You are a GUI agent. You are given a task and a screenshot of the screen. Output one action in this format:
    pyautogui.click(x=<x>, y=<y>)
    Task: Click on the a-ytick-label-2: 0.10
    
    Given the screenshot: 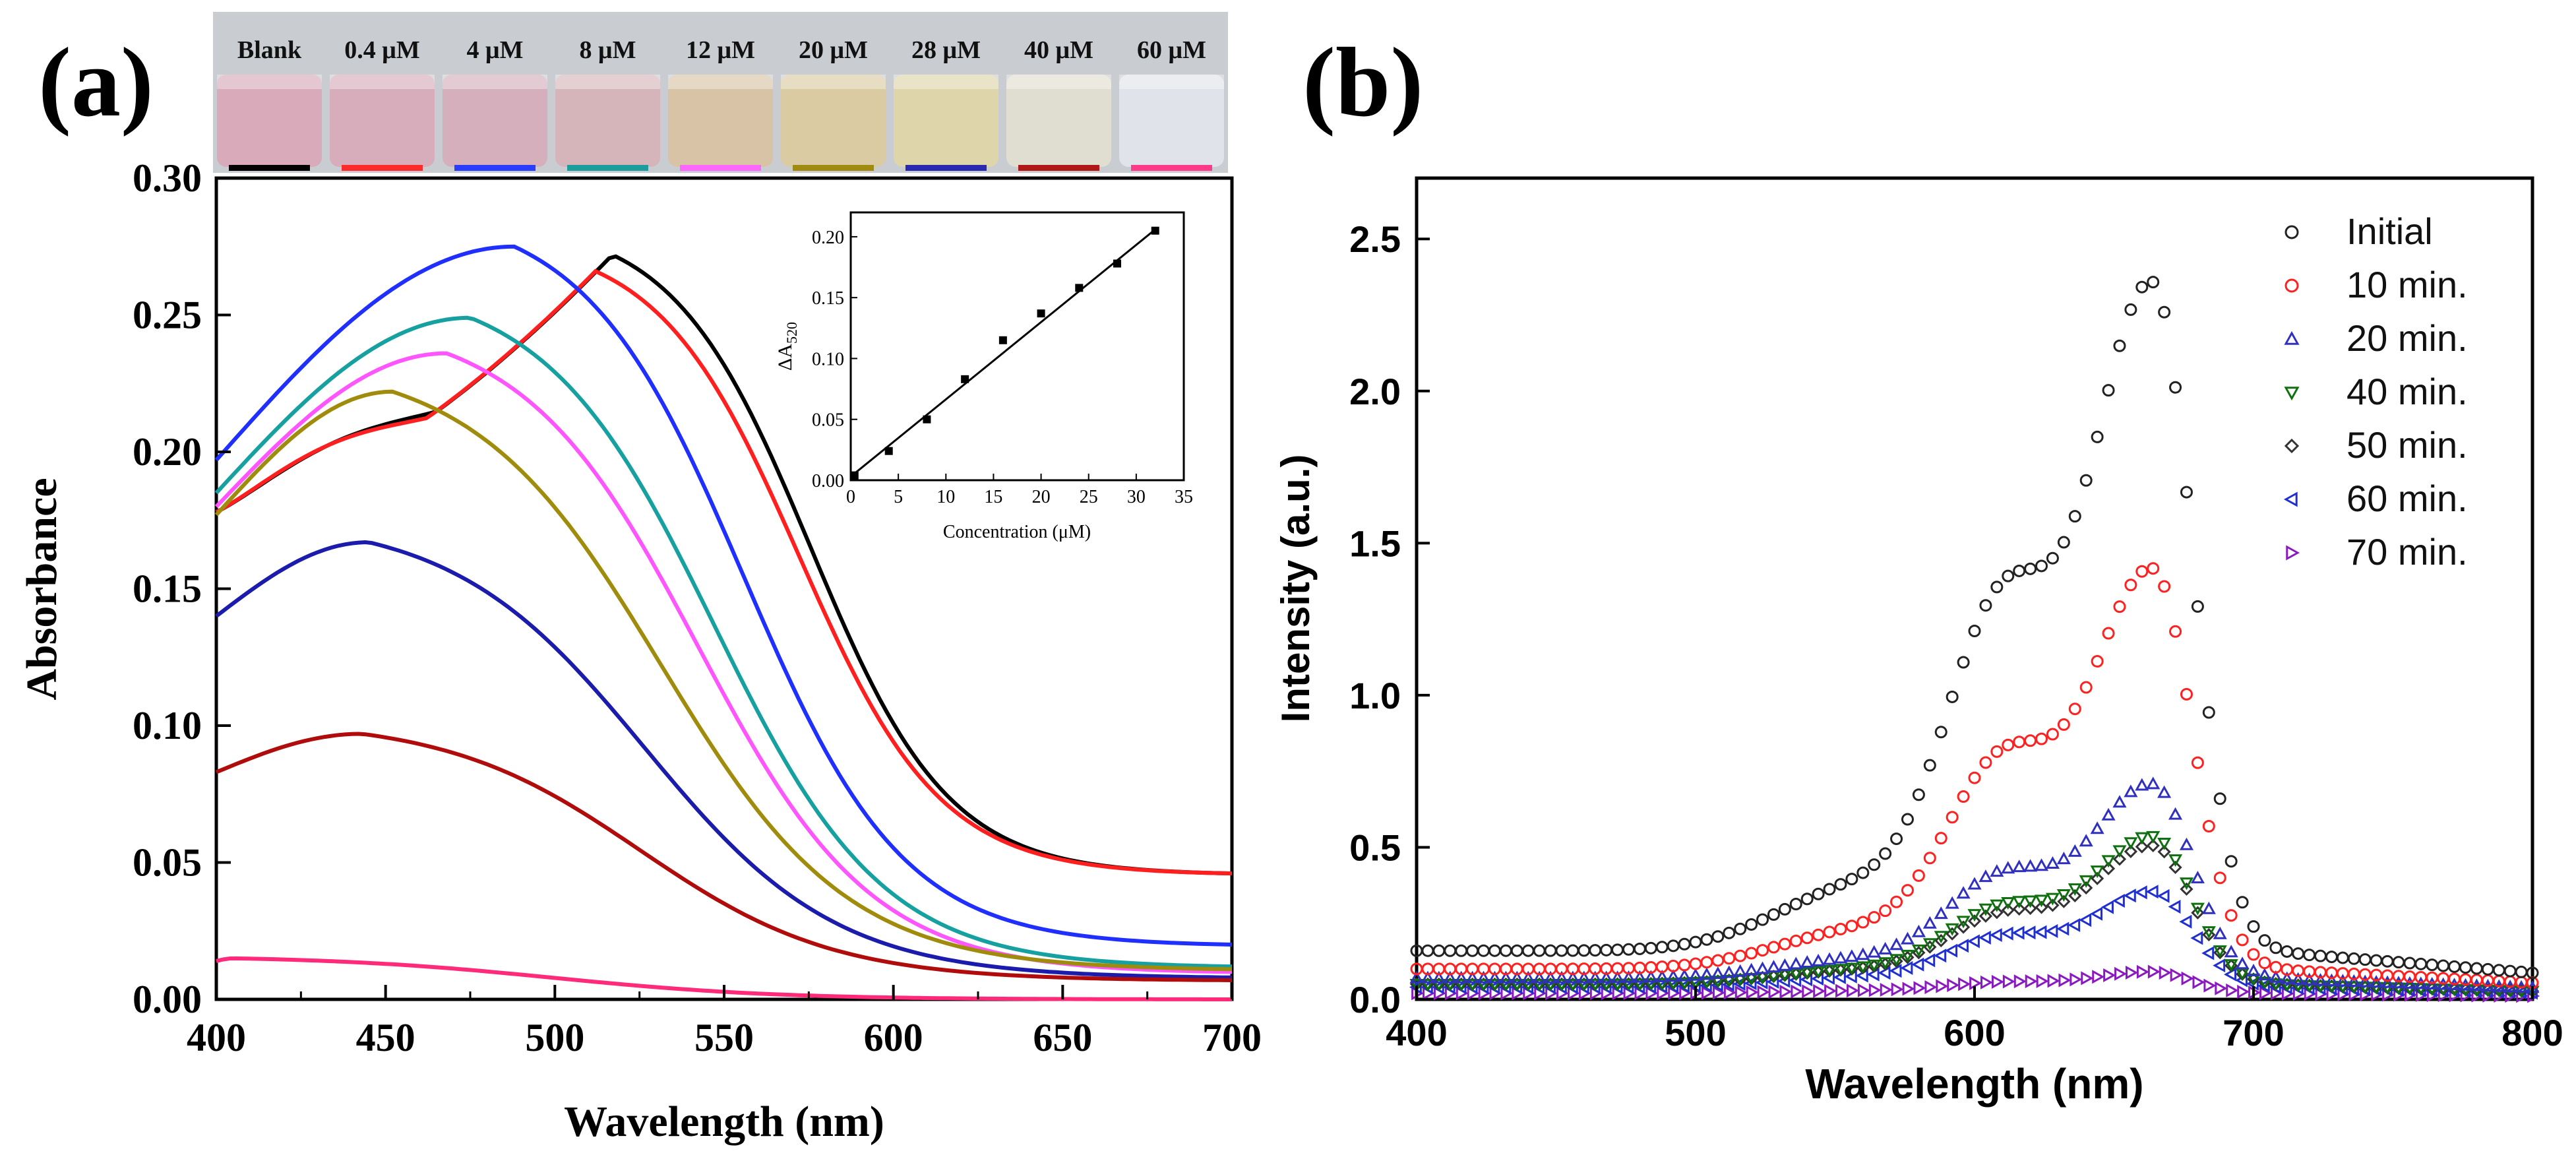 What is the action you would take?
    pyautogui.click(x=167, y=726)
    